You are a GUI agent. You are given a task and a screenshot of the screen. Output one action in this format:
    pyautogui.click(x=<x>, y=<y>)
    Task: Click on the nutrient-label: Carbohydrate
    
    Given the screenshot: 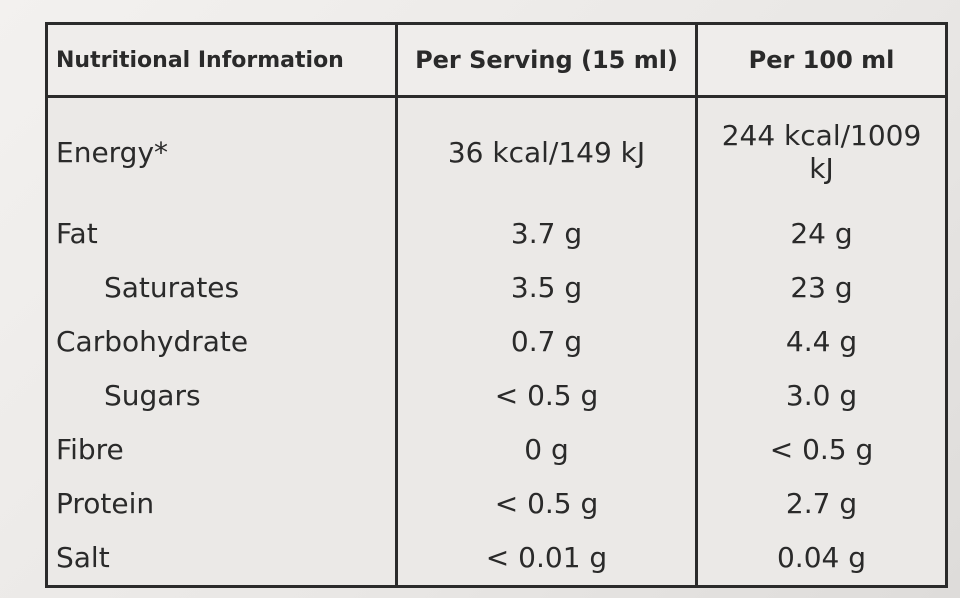 What is the action you would take?
    pyautogui.click(x=221, y=341)
    